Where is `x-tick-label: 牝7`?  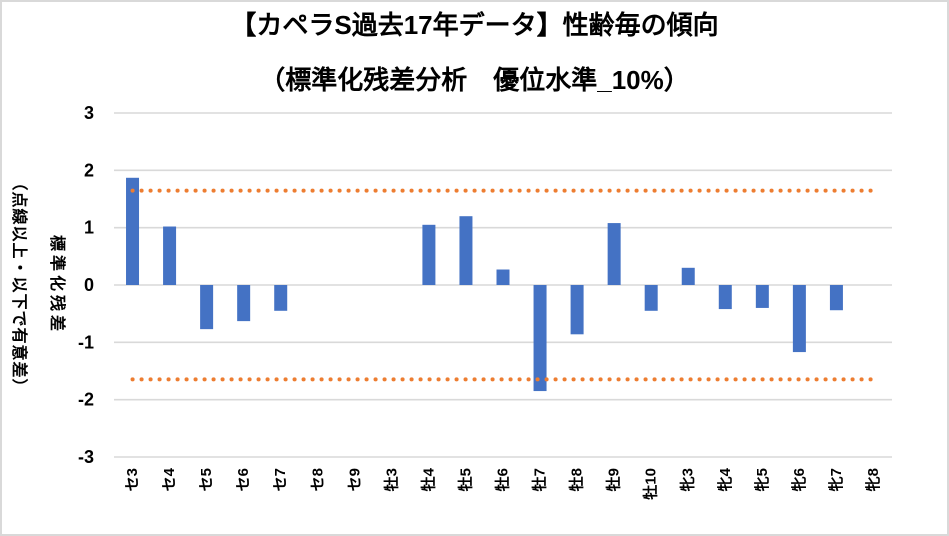
x-tick-label: 牝7 is located at coordinates (836, 479).